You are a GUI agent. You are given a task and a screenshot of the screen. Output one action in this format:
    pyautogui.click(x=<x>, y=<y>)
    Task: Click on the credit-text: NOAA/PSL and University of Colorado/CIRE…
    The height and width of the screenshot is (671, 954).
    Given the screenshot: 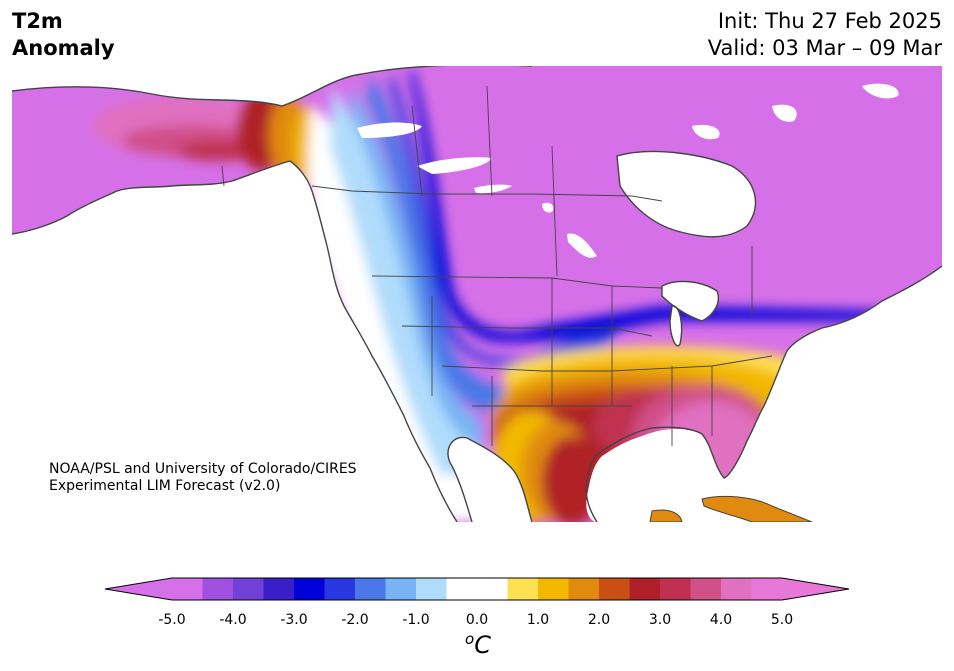 What is the action you would take?
    pyautogui.click(x=203, y=478)
    